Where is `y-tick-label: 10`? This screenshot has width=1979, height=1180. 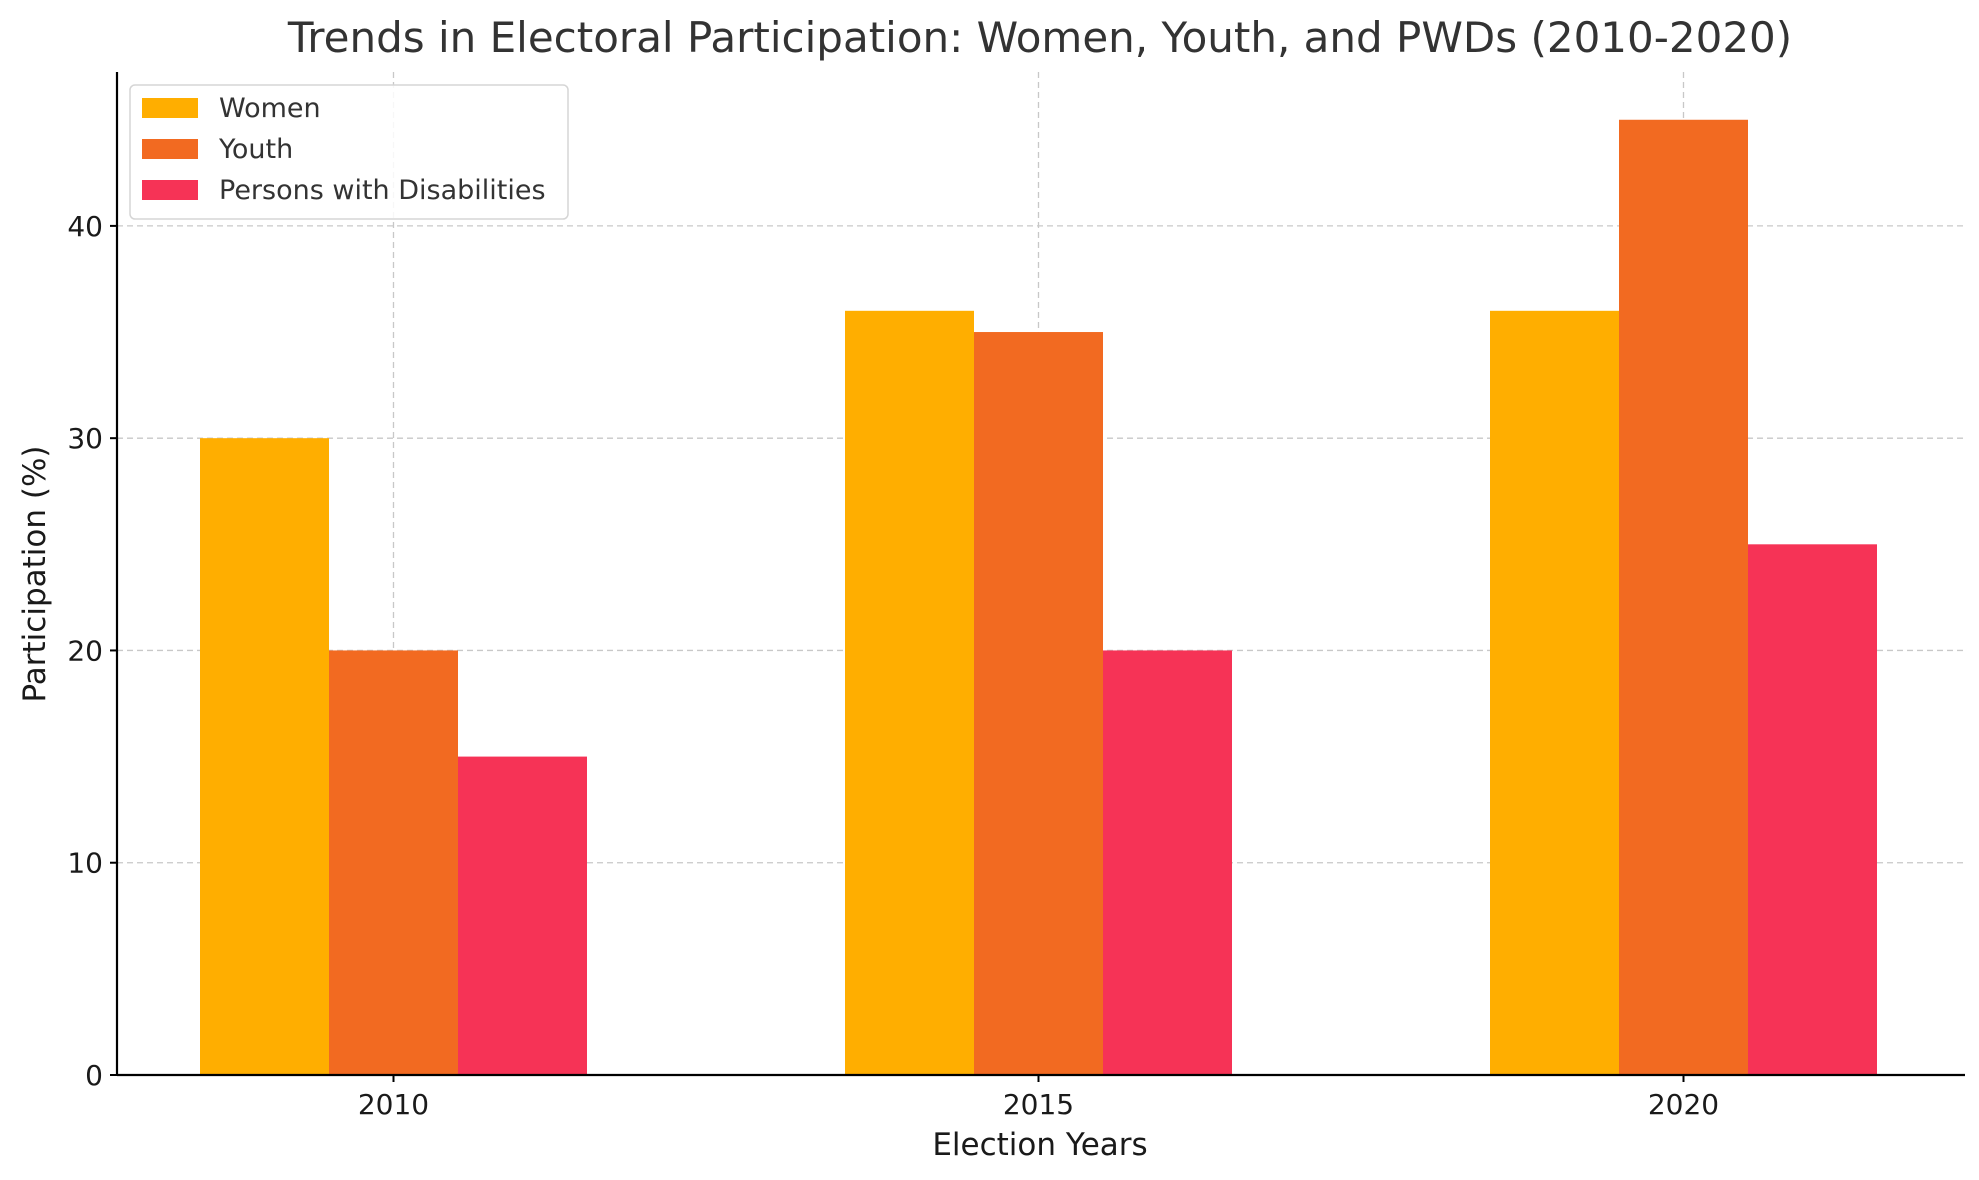
y-tick-label: 10 is located at coordinates (85, 863).